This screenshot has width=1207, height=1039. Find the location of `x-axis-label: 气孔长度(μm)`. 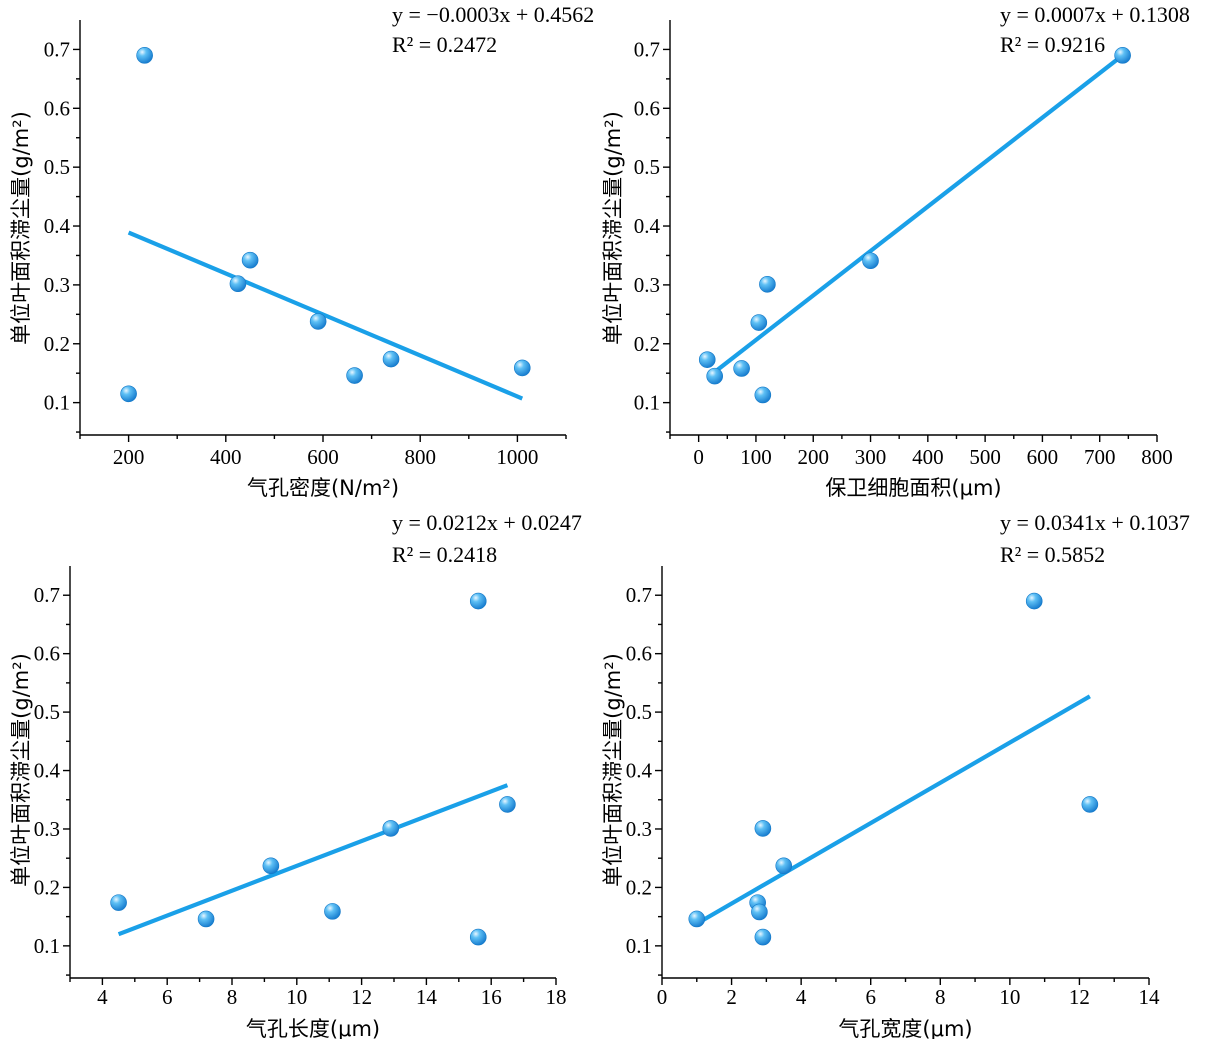

x-axis-label: 气孔长度(μm) is located at coordinates (313, 1028).